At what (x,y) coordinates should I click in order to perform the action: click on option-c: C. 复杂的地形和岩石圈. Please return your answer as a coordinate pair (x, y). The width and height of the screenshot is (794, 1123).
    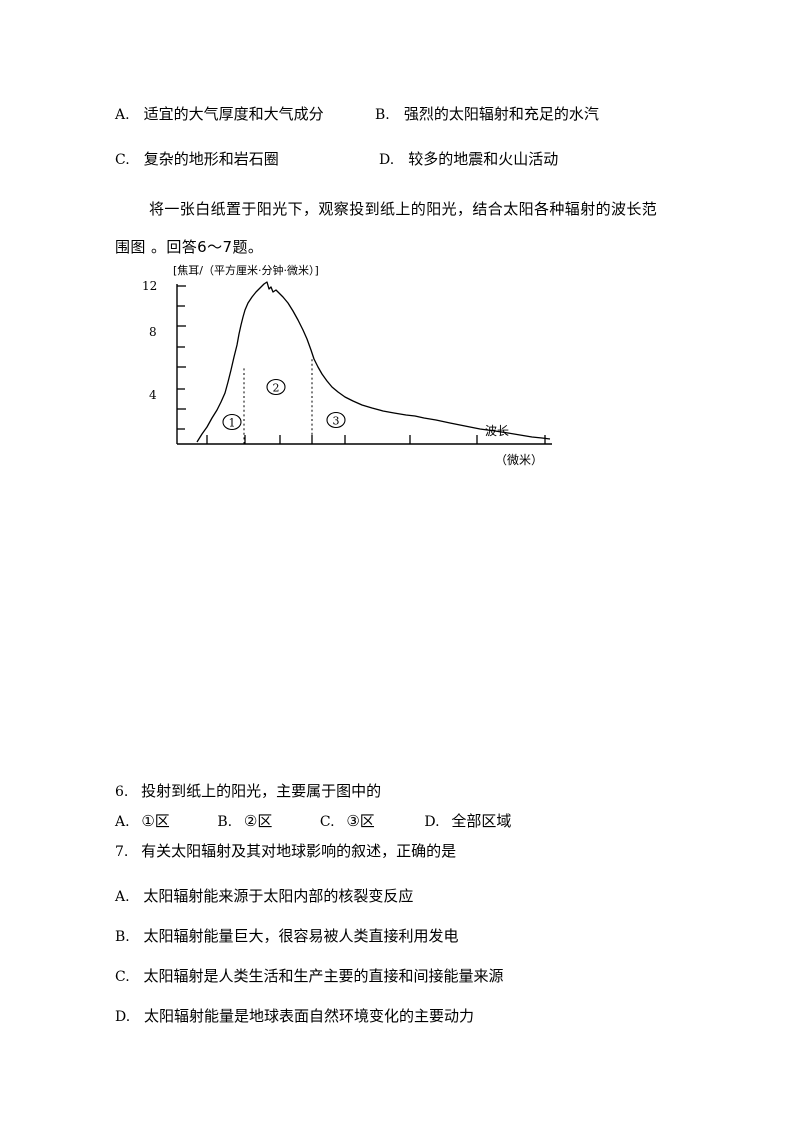
    Looking at the image, I should click on (197, 158).